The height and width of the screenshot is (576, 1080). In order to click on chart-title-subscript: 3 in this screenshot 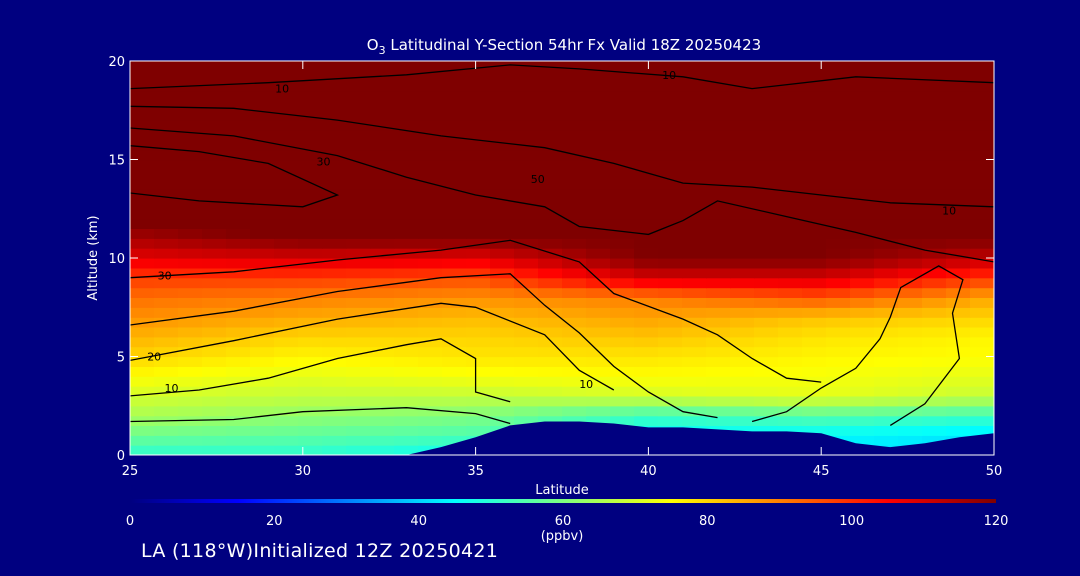, I will do `click(382, 50)`.